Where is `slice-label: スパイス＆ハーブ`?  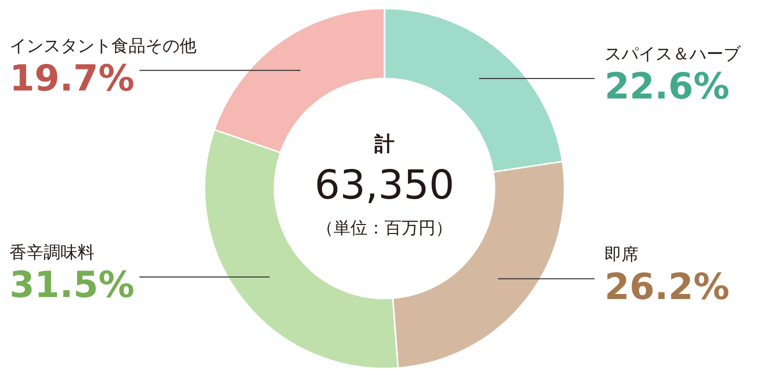
slice-label: スパイス＆ハーブ is located at coordinates (673, 54).